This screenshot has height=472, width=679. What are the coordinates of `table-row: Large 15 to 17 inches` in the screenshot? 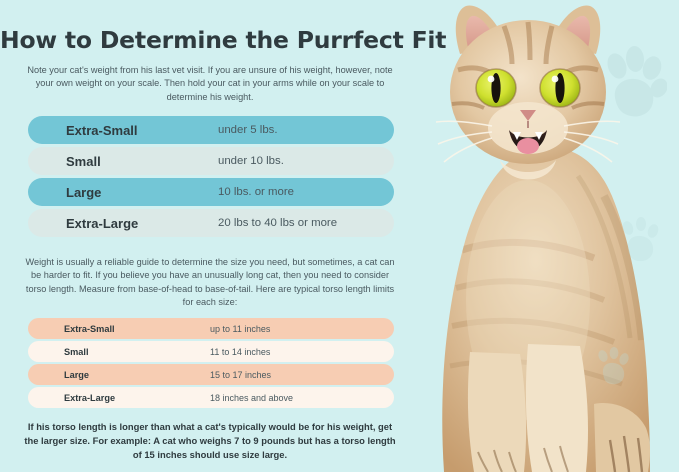 It's located at (211, 374).